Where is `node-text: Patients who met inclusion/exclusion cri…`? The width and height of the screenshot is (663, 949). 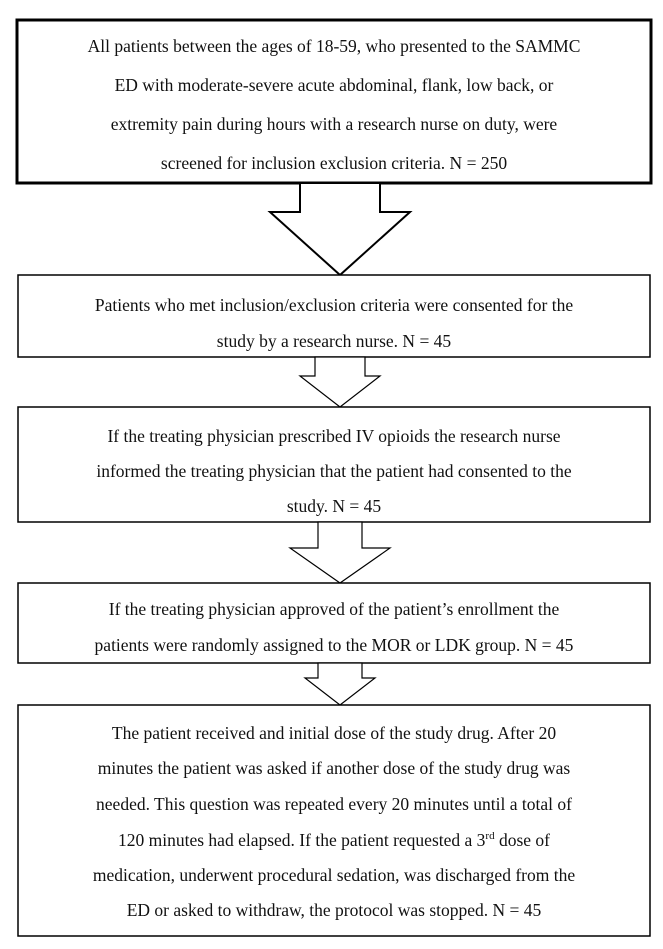 node-text: Patients who met inclusion/exclusion cri… is located at coordinates (334, 305).